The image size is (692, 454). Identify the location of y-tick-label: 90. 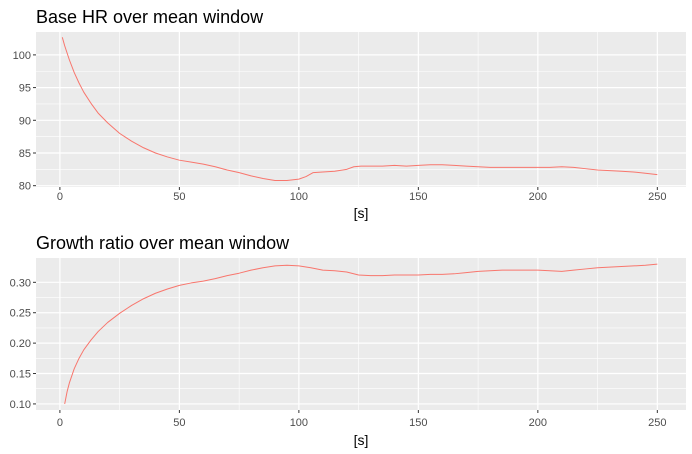
(25, 121).